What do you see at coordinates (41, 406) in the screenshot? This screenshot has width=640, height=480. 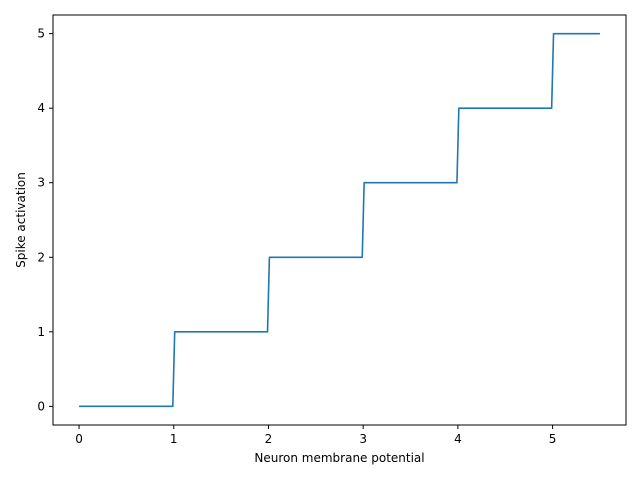 I see `y-tick-label: 0` at bounding box center [41, 406].